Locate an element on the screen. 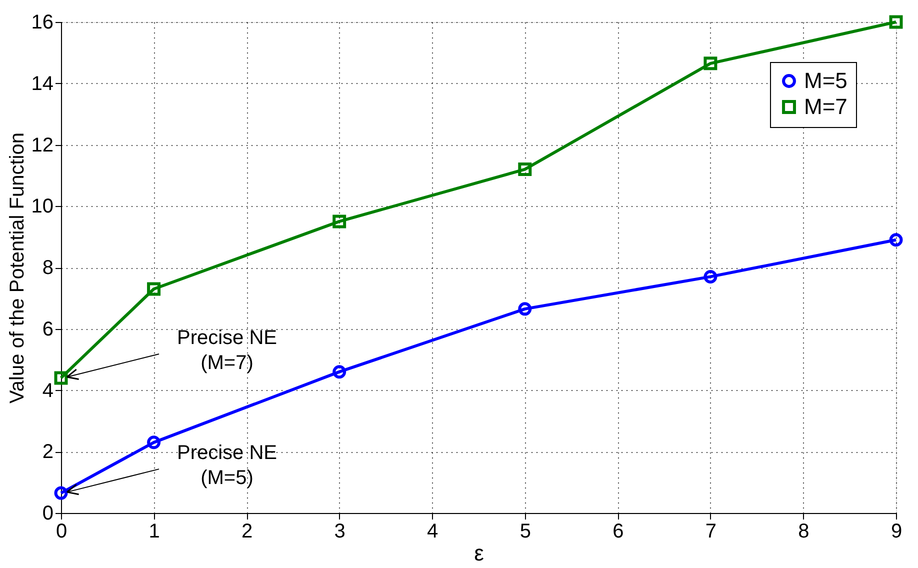  x-tick-label: 0 is located at coordinates (62, 531).